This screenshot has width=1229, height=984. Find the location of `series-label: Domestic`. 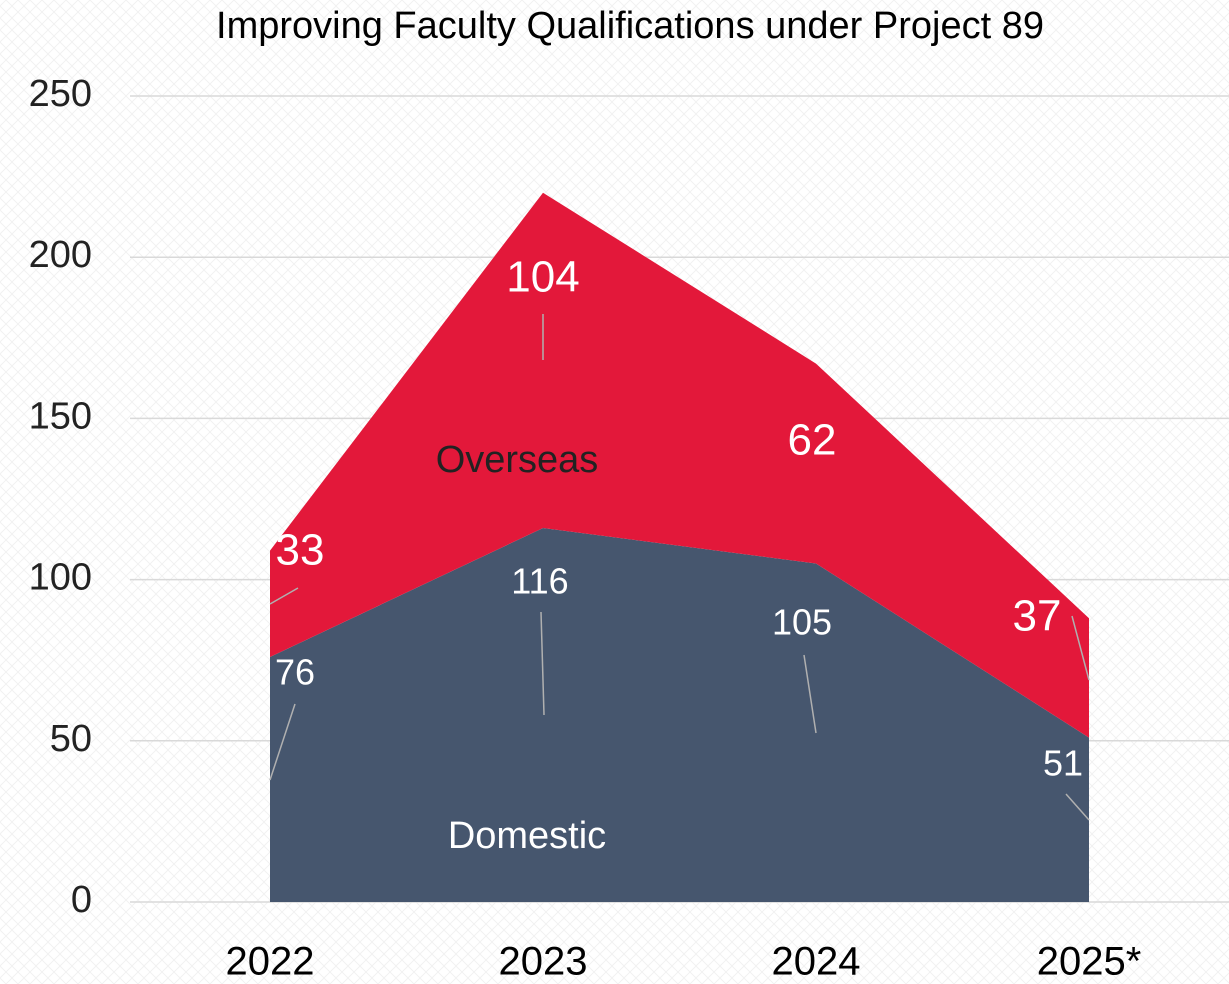

series-label: Domestic is located at coordinates (527, 836).